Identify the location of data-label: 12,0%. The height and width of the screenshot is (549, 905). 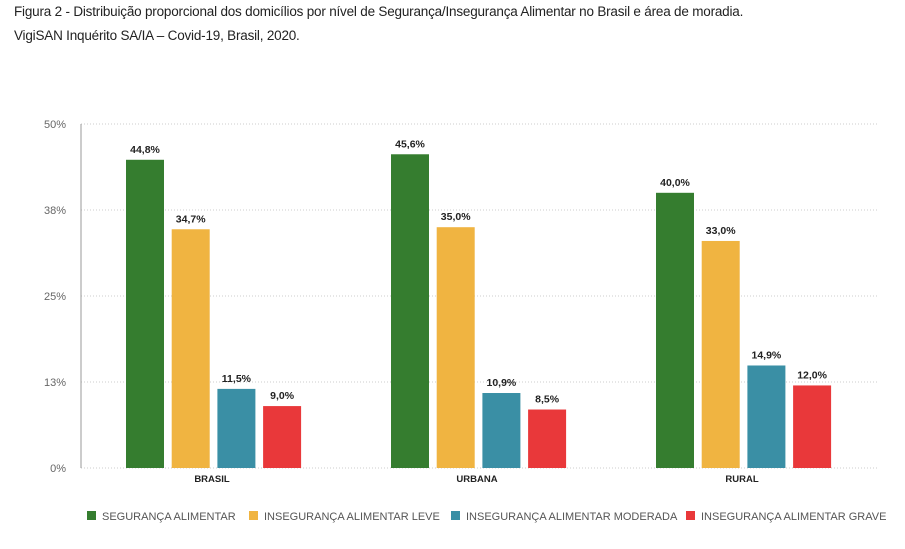
(812, 375).